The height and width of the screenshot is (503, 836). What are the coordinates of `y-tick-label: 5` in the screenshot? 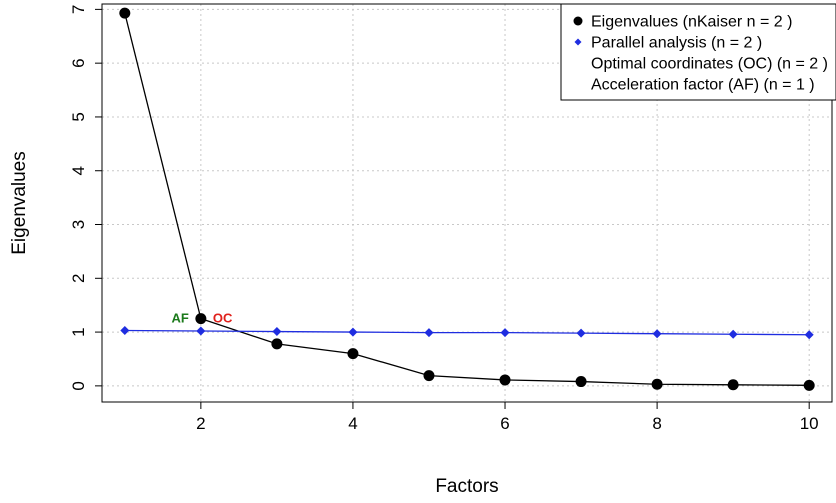 It's located at (78, 116).